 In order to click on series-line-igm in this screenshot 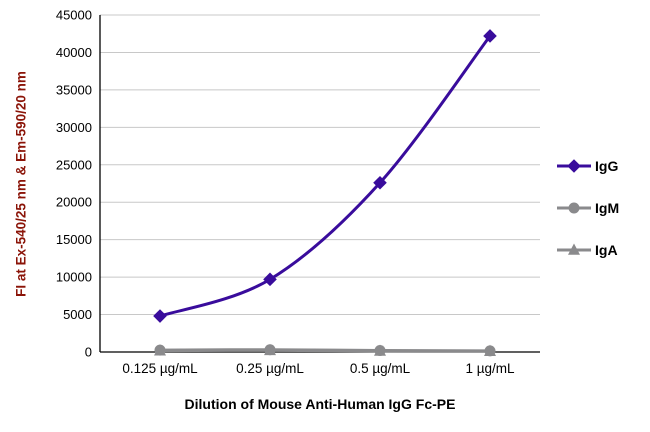, I will do `click(325, 350)`.